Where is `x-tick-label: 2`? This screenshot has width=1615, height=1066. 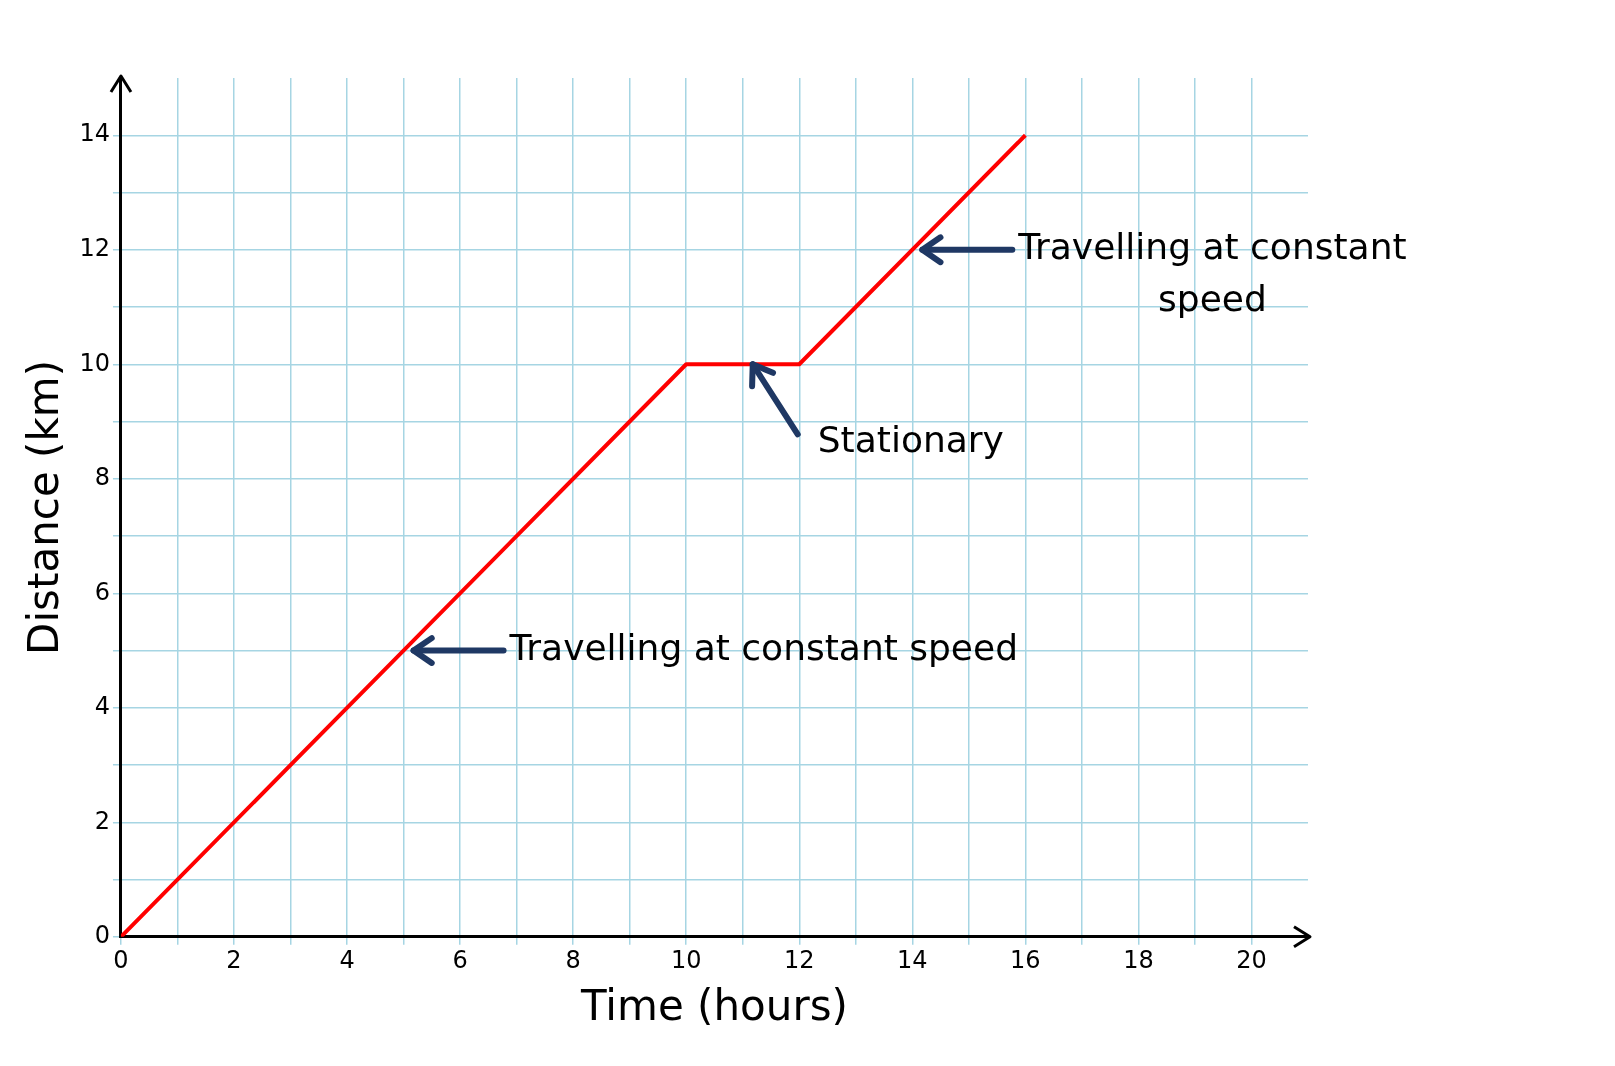
x-tick-label: 2 is located at coordinates (234, 960).